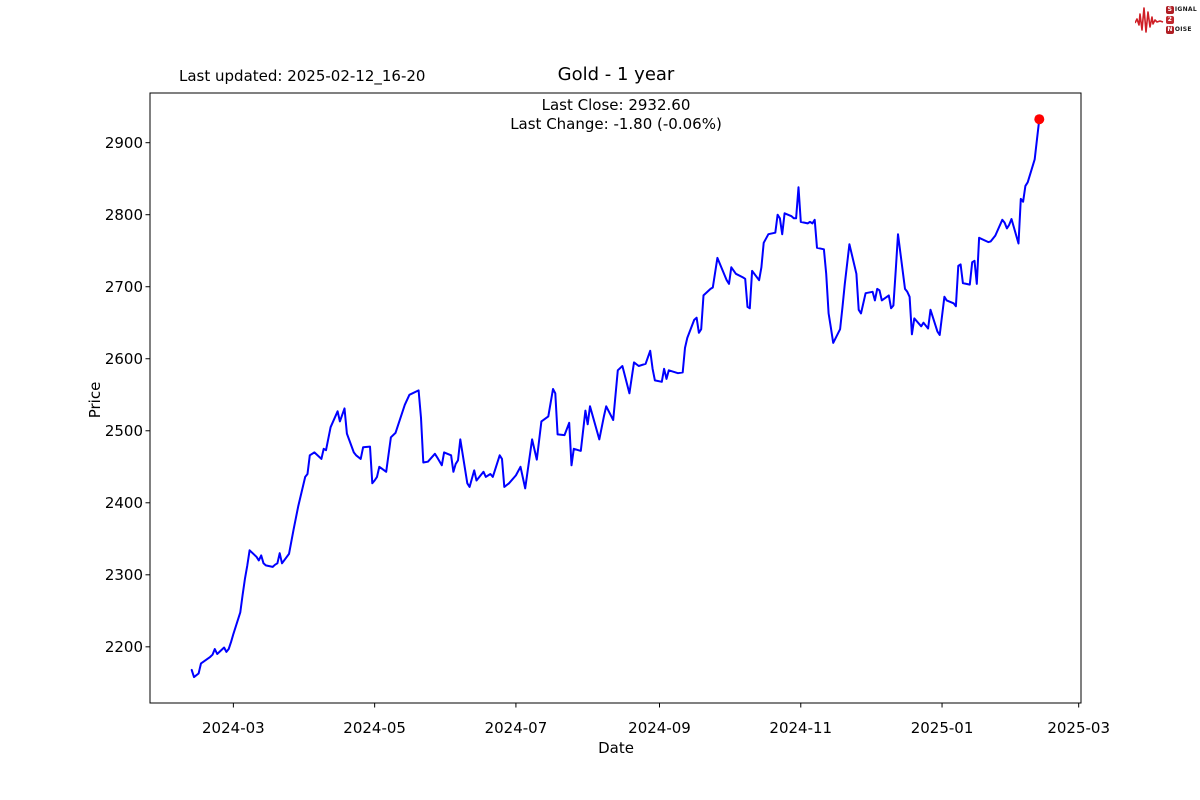  Describe the element at coordinates (1185, 9) in the screenshot. I see `logo-text-ignal: IGNAL` at that location.